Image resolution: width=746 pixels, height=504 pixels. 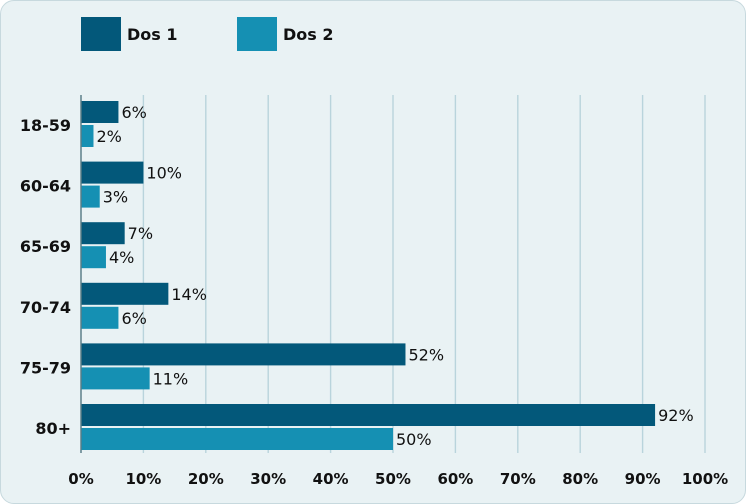 What do you see at coordinates (53, 428) in the screenshot?
I see `y-tick-label: 80+` at bounding box center [53, 428].